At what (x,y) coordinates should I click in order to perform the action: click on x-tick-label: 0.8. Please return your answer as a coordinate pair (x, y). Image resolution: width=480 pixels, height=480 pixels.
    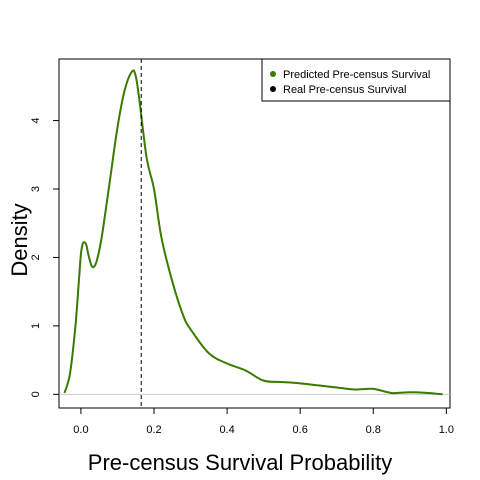
    Looking at the image, I should click on (373, 430).